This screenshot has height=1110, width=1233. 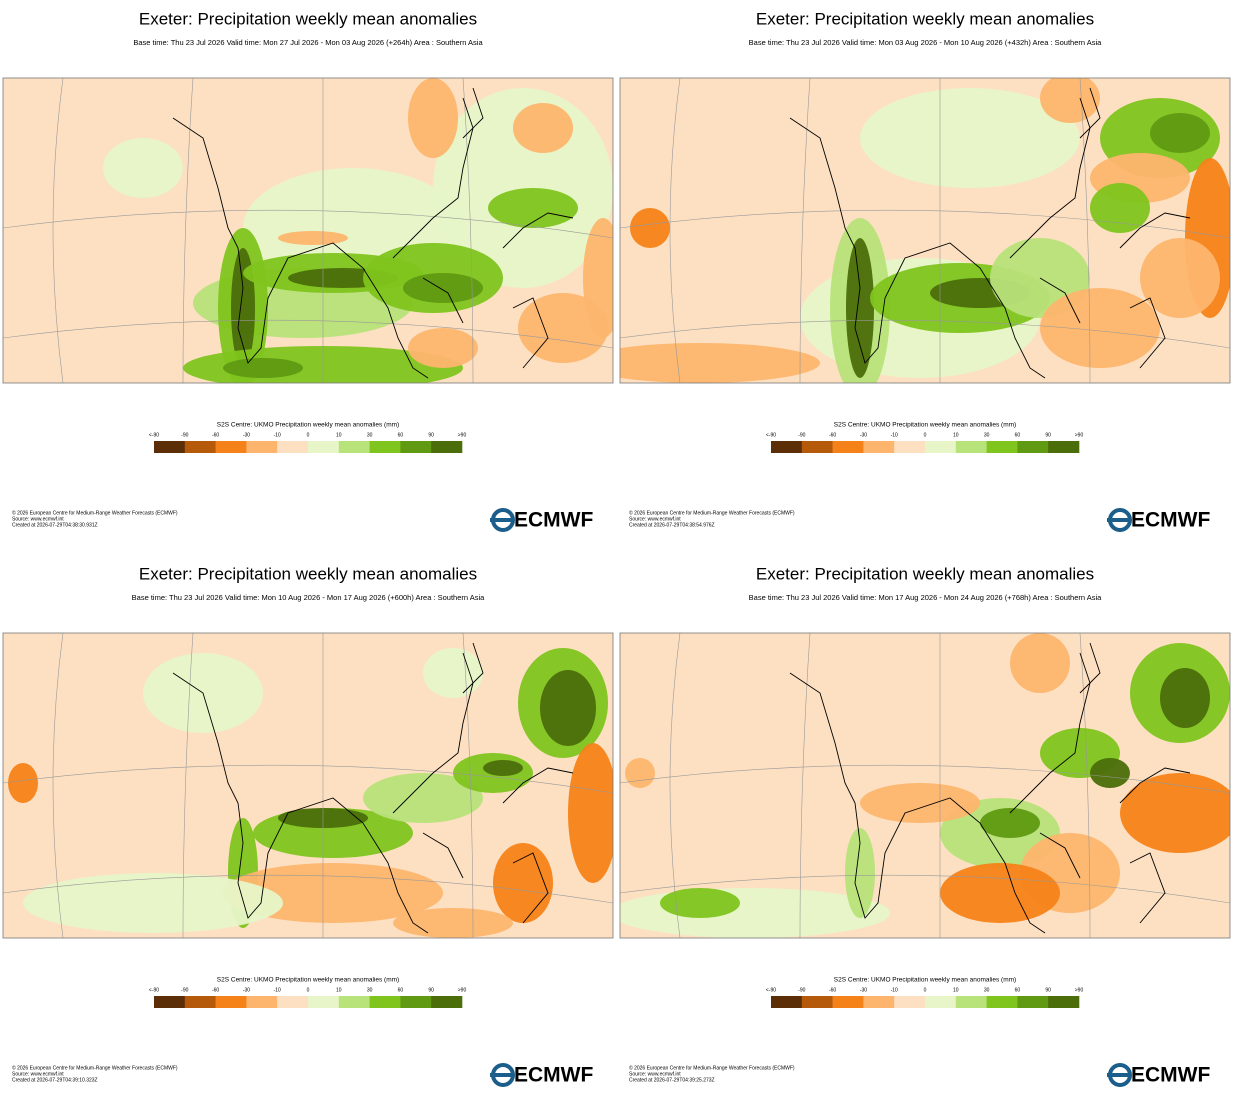 I want to click on footer-text: Source: www.ecmwf.int, so click(x=38, y=519).